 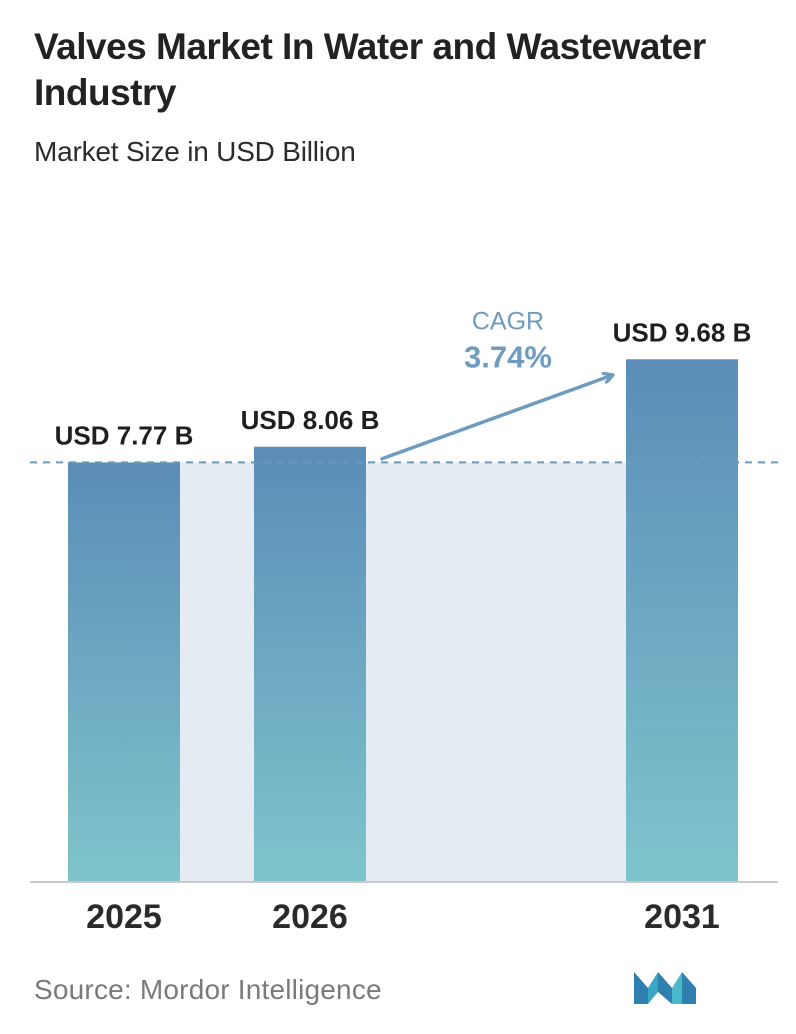 What do you see at coordinates (508, 356) in the screenshot?
I see `cagr-value: 3.74%` at bounding box center [508, 356].